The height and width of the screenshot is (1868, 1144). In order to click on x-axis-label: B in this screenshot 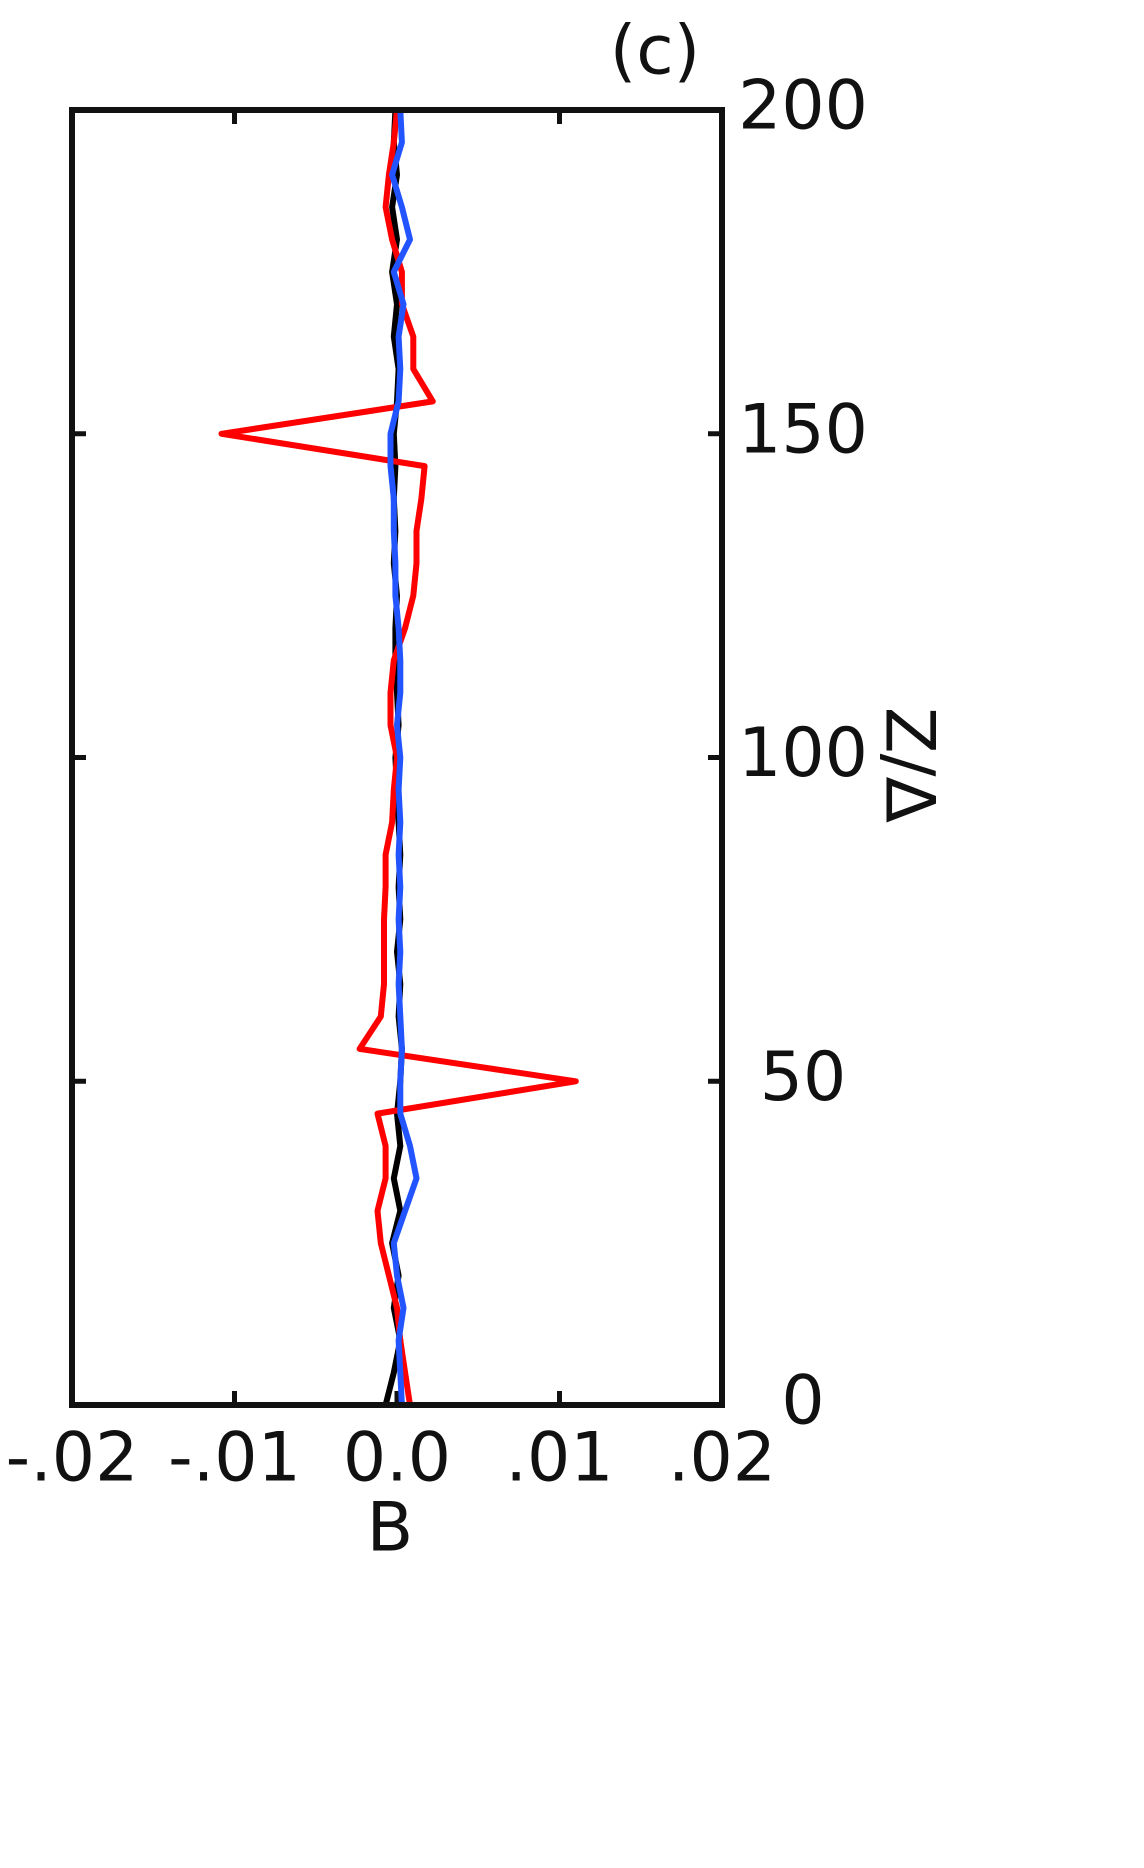, I will do `click(390, 1528)`.